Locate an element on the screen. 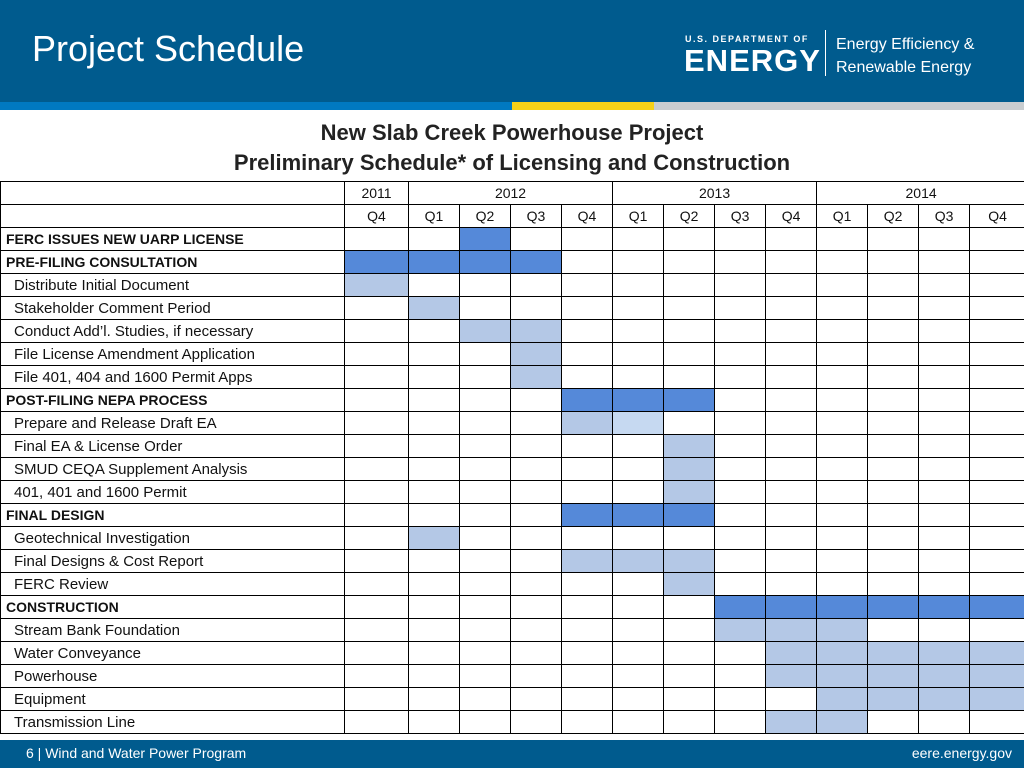 Image resolution: width=1024 pixels, height=768 pixels. task-label: Final Designs & Cost Report is located at coordinates (172, 561).